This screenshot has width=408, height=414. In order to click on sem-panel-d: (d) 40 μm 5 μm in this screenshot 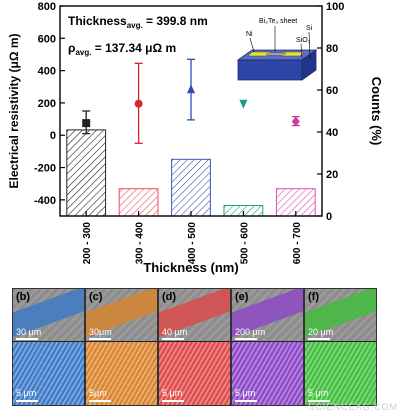, I will do `click(194, 347)`.